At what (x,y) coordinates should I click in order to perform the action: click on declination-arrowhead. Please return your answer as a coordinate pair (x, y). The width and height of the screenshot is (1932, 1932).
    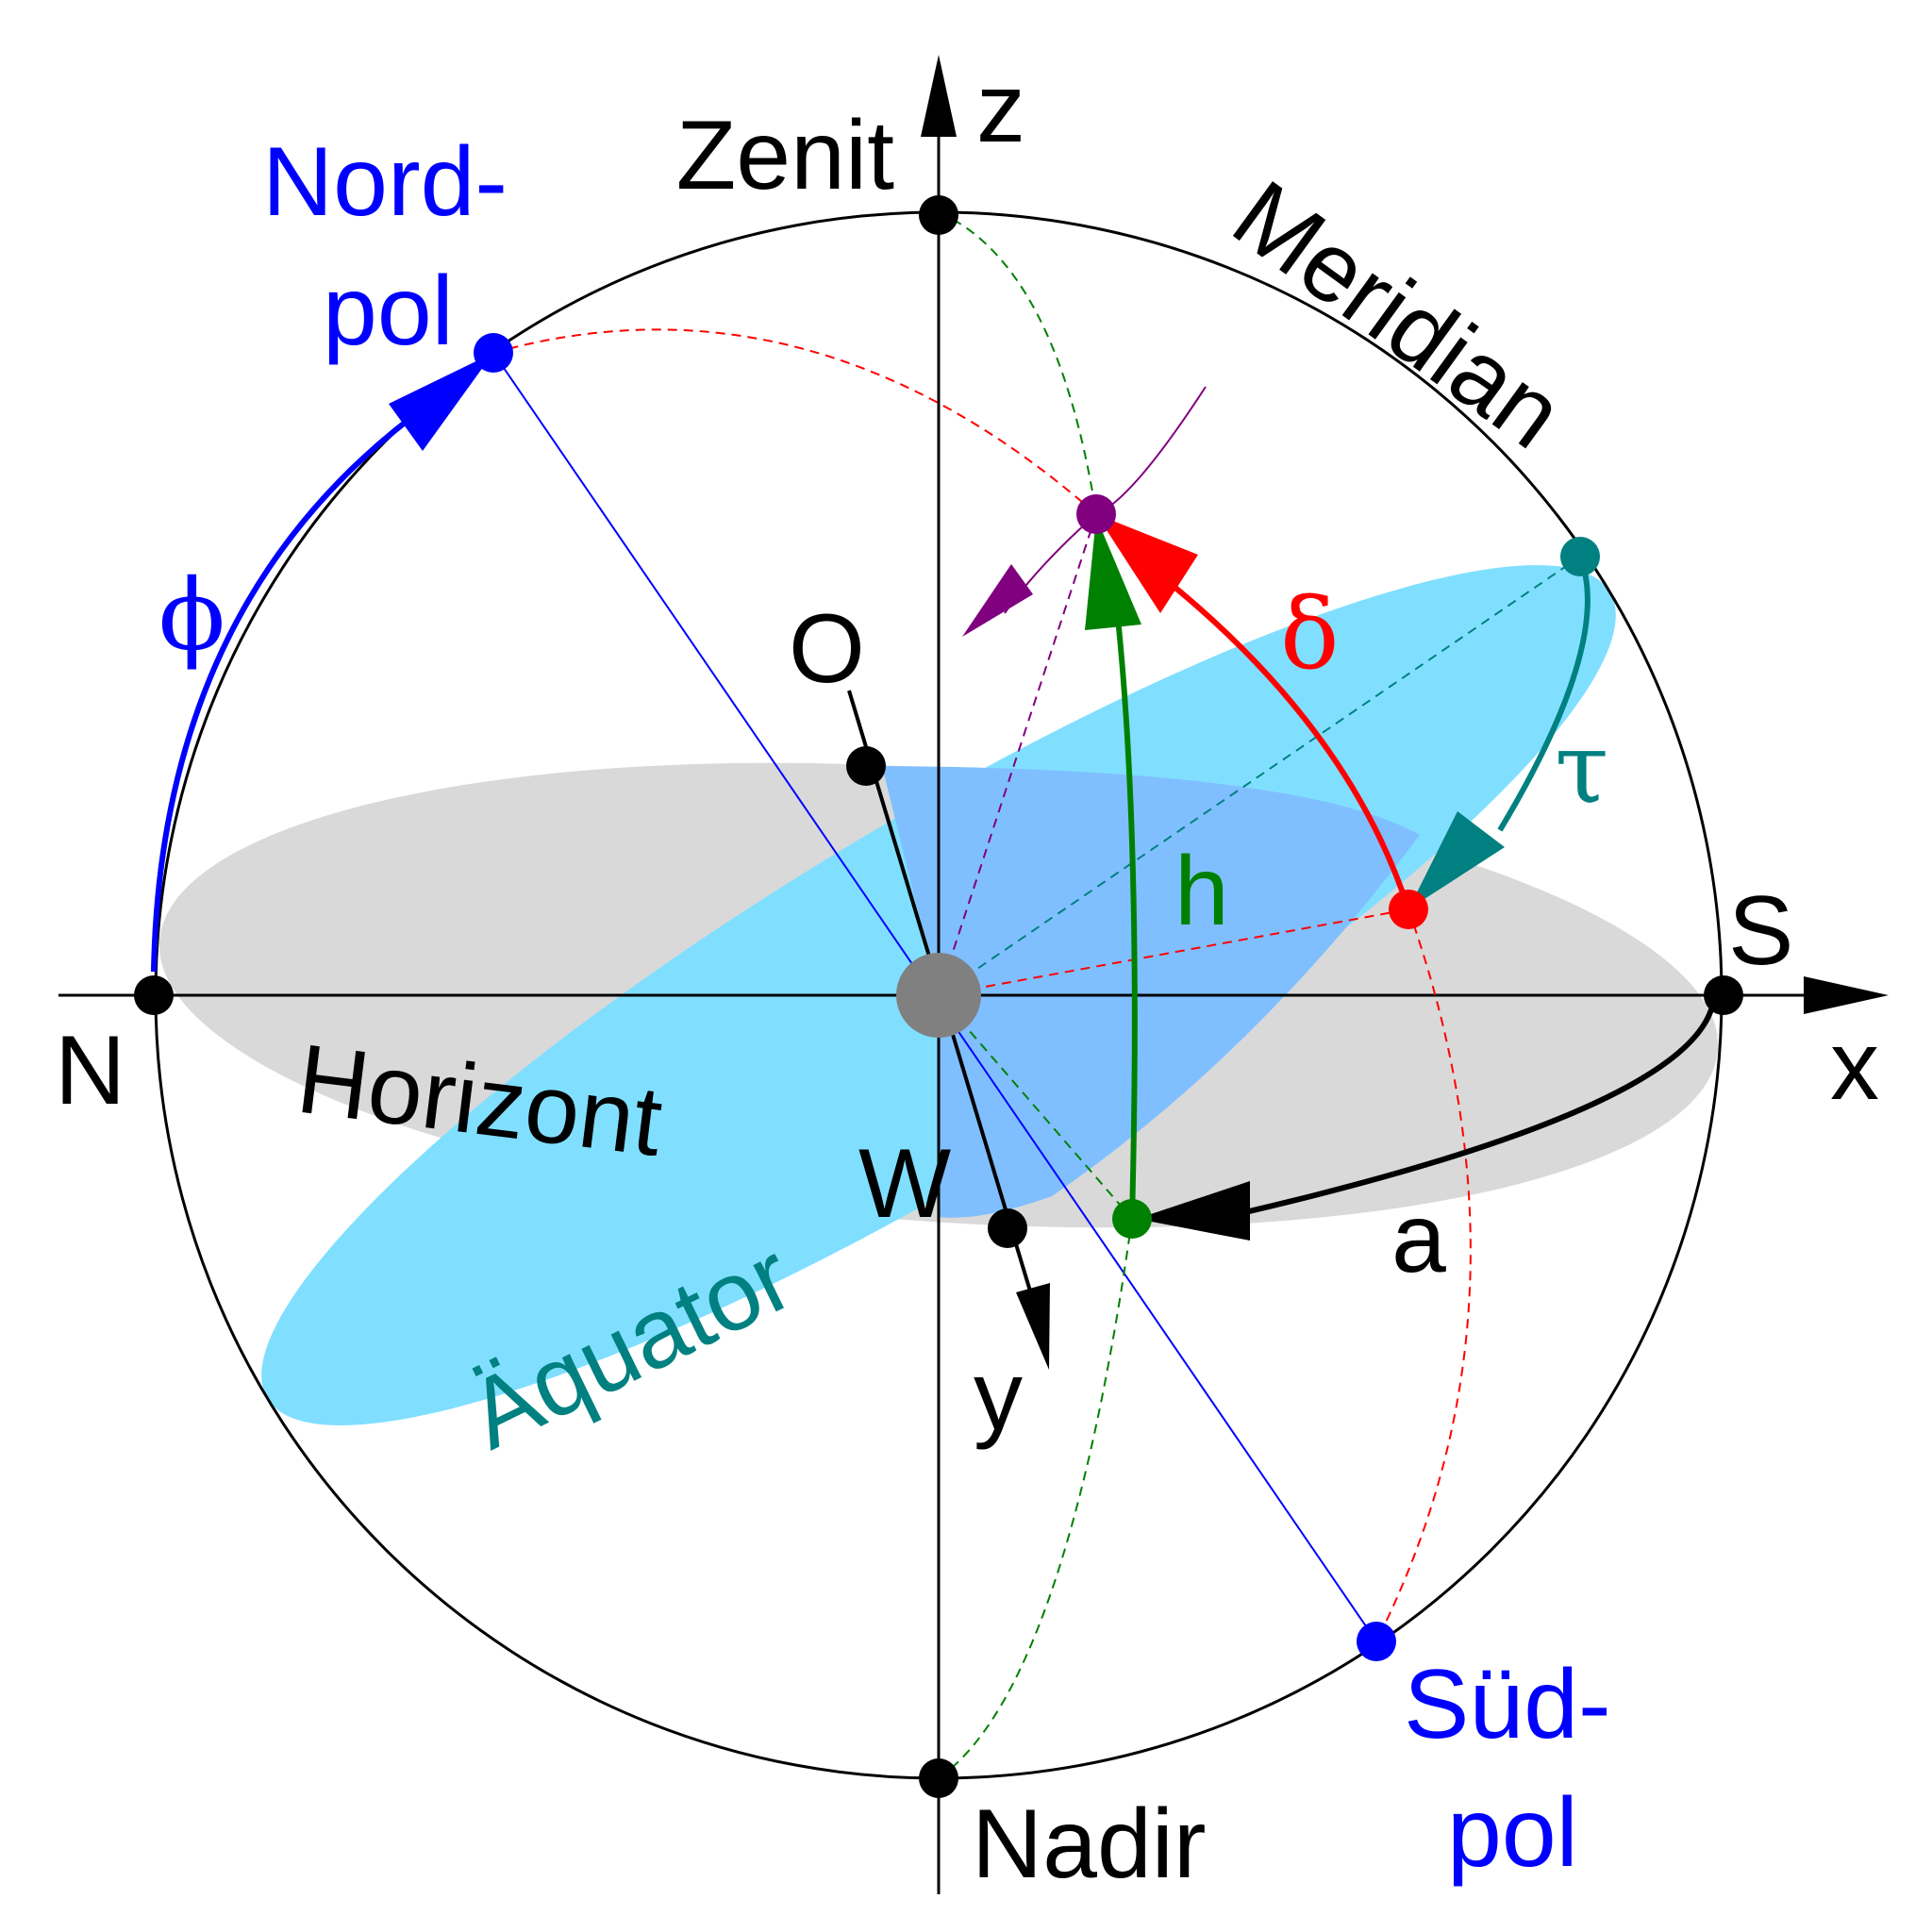
    Looking at the image, I should click on (1147, 563).